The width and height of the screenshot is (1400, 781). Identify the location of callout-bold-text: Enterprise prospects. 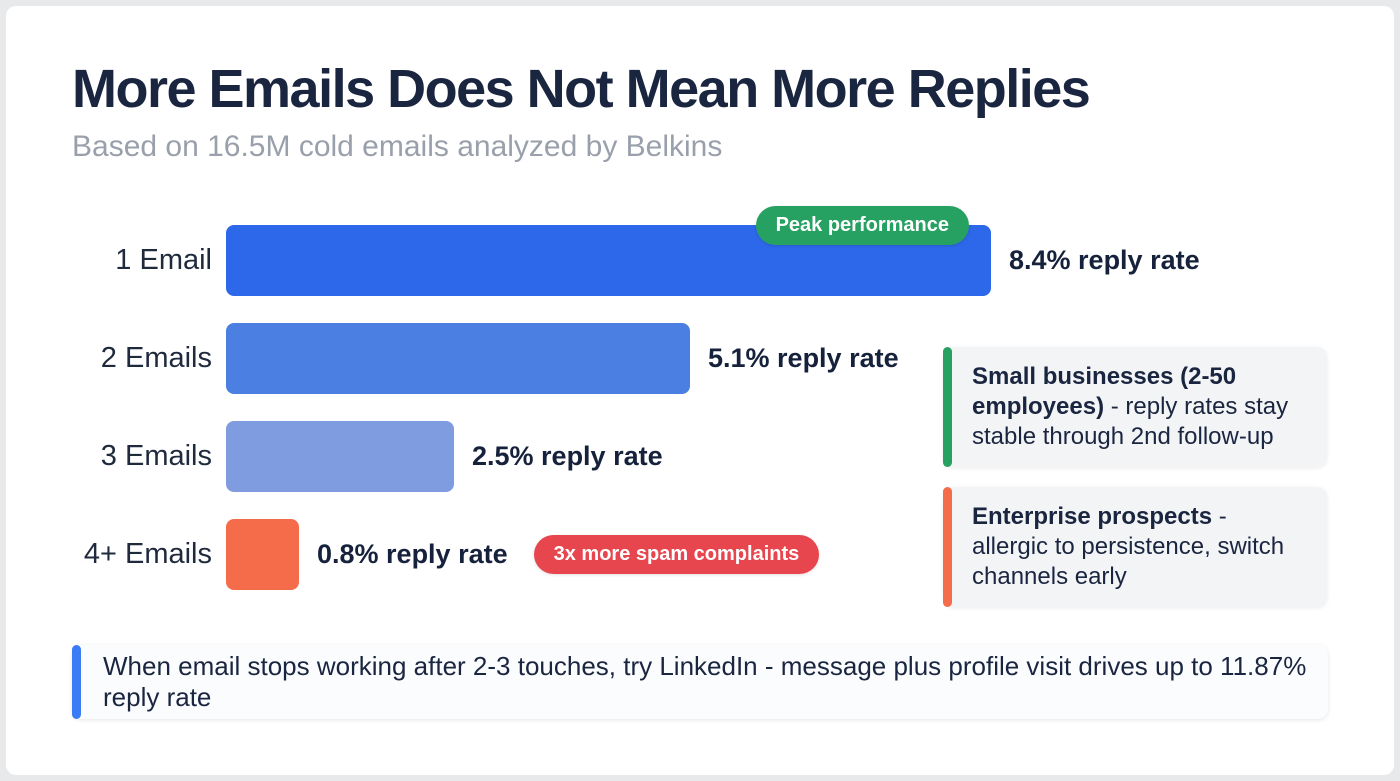
(1092, 516).